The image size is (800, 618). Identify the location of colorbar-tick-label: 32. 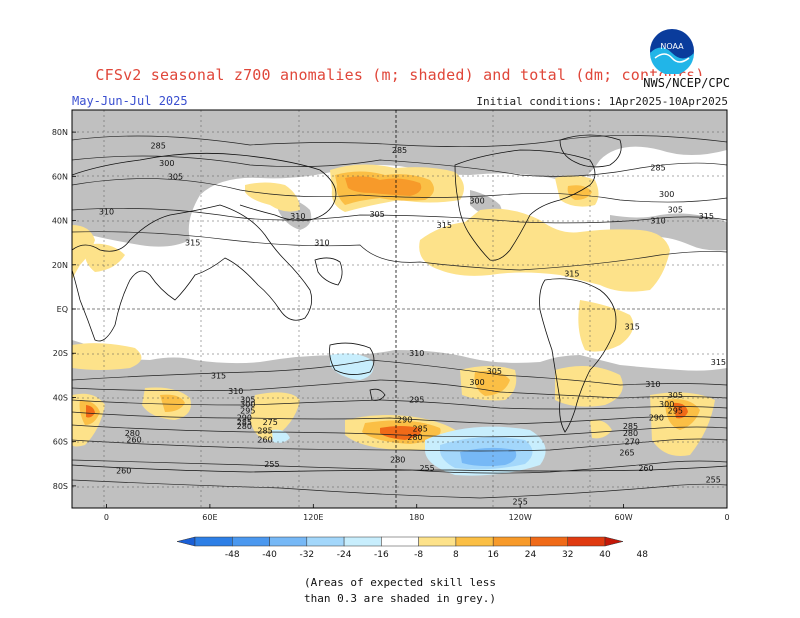
(567, 555).